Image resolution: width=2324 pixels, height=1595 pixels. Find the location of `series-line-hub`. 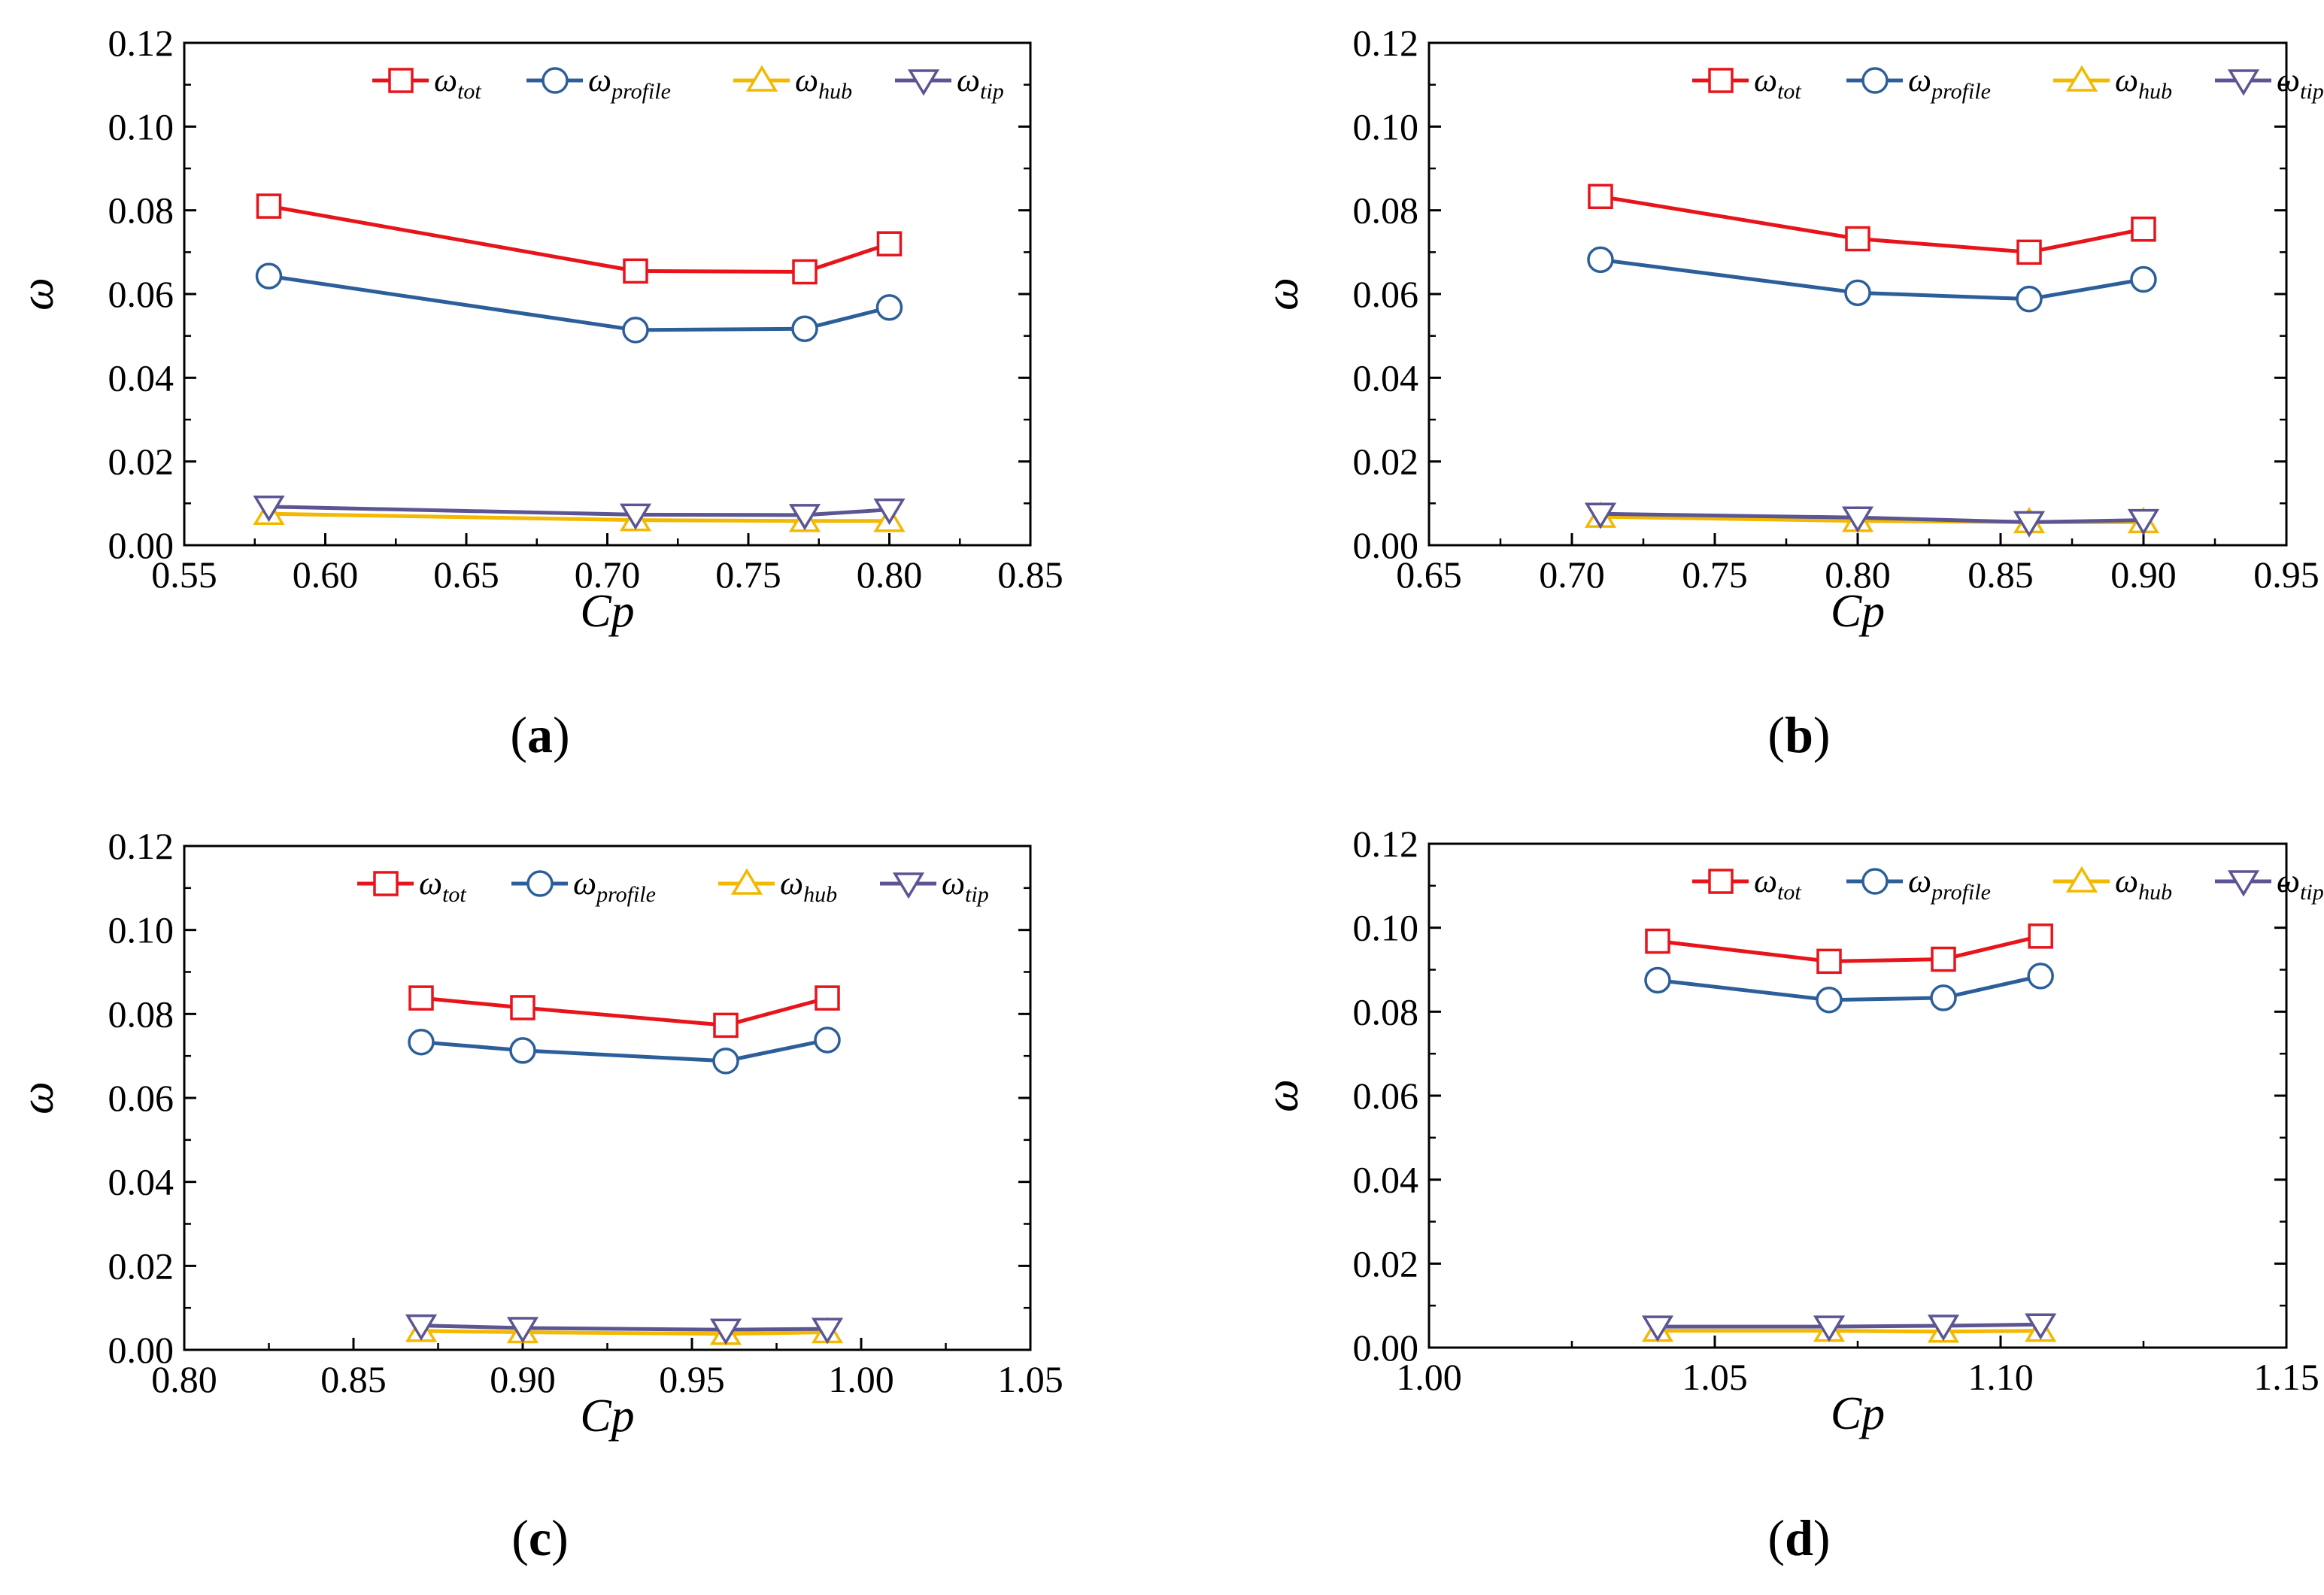

series-line-hub is located at coordinates (624, 1332).